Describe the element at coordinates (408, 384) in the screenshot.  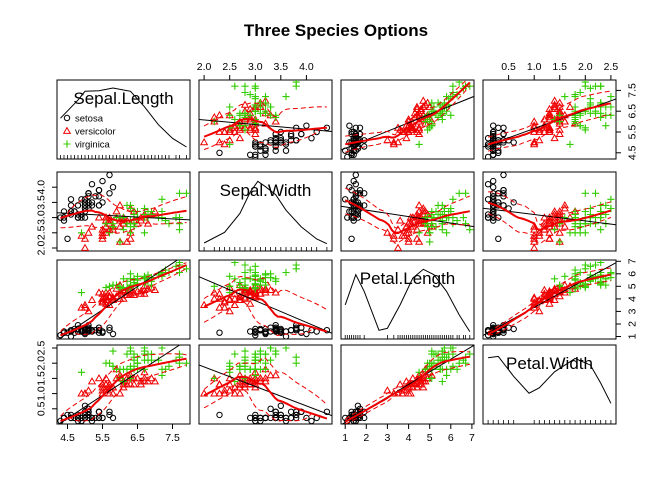
I see `points` at that location.